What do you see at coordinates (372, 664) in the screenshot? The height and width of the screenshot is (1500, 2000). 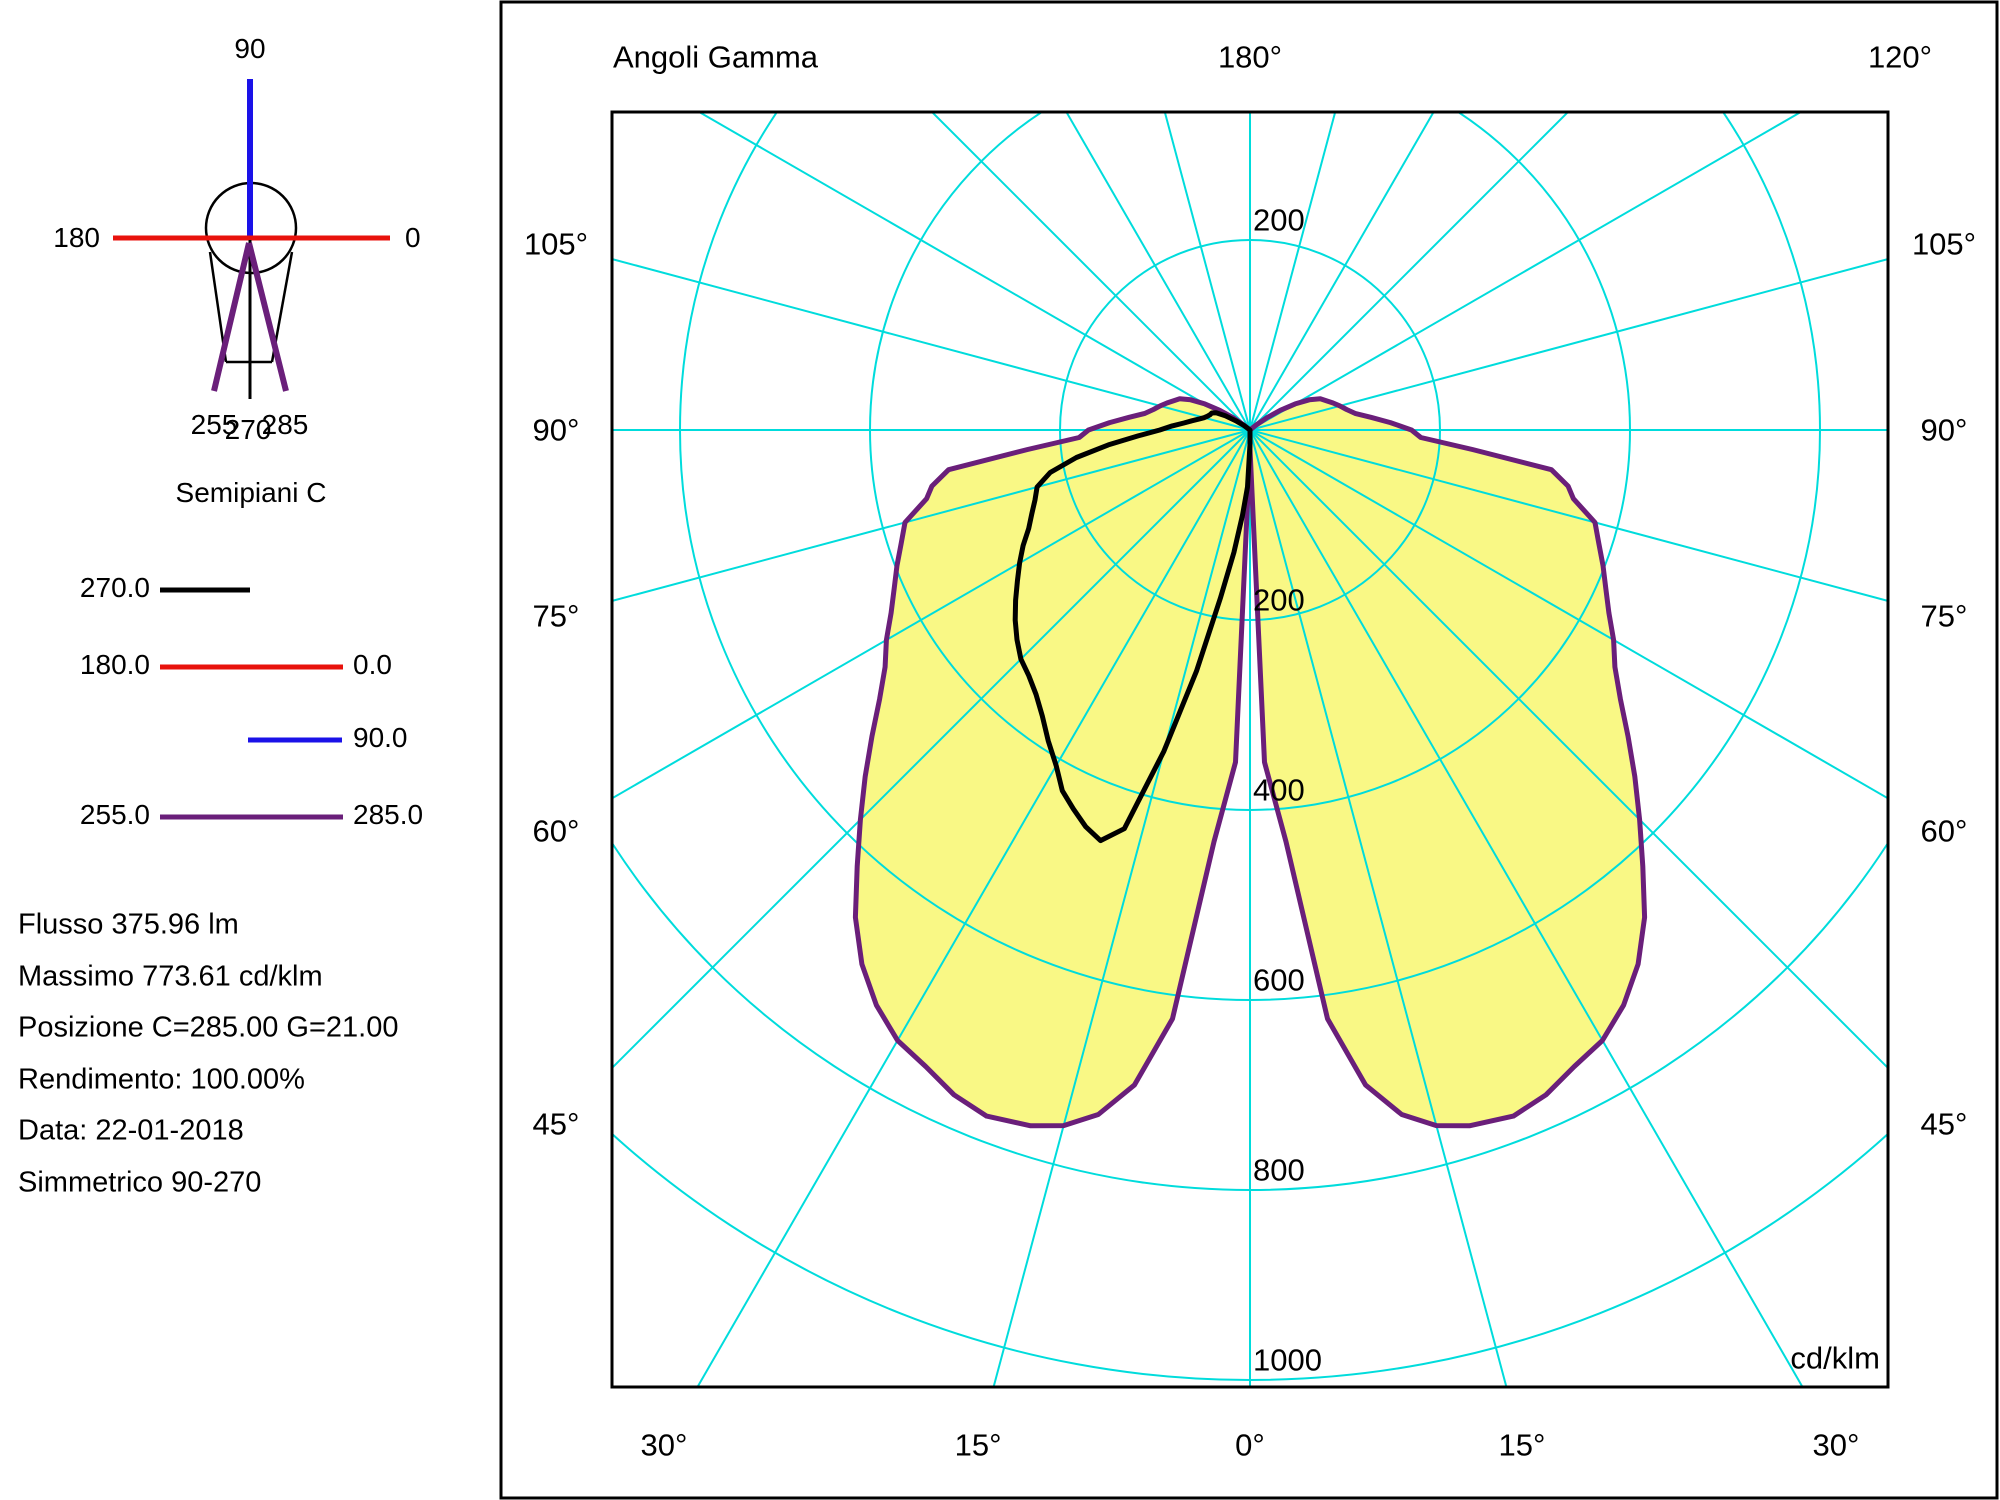 I see `legend-right-label: 0.0` at bounding box center [372, 664].